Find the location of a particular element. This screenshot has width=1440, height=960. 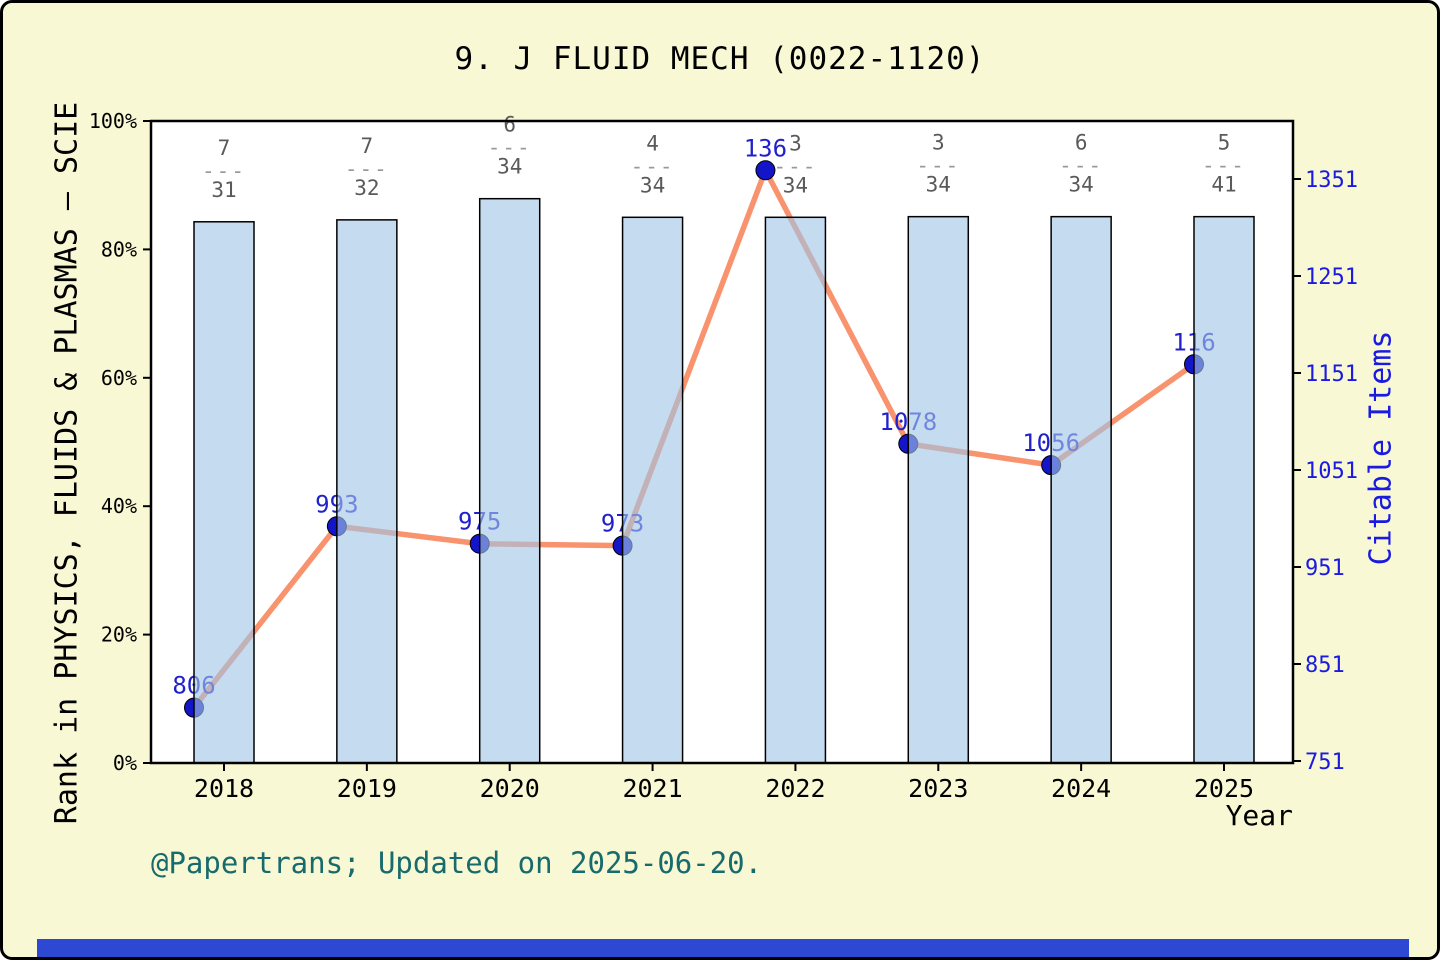

x-tick-label-2024: 2024 is located at coordinates (1081, 788).